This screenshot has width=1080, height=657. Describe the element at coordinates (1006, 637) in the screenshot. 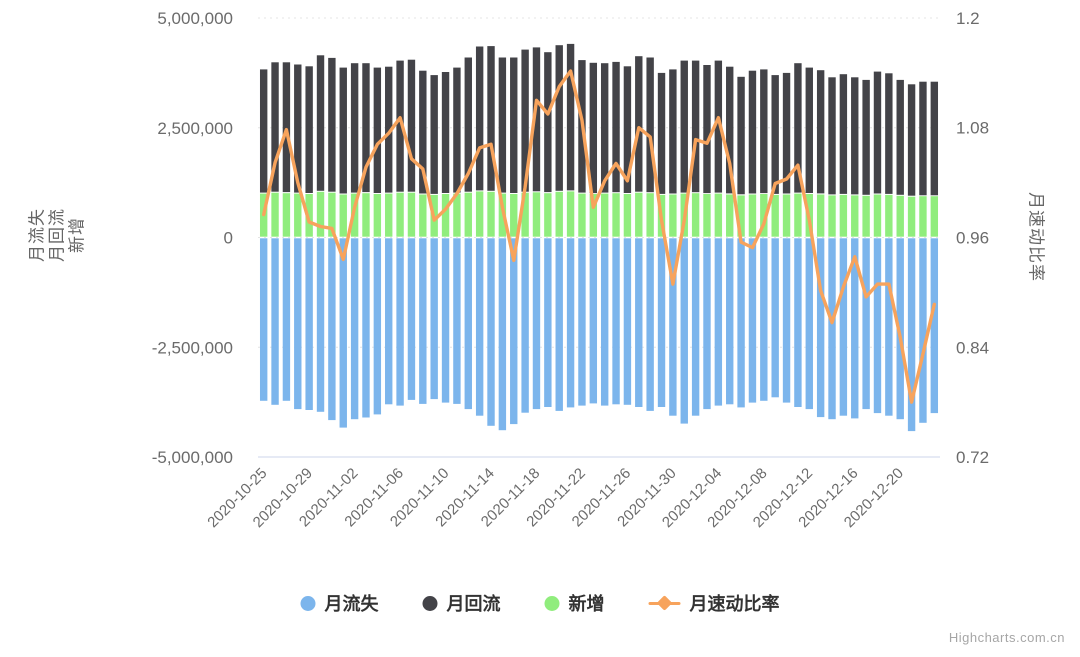

I see `highcharts-credit-link: Highcharts.com.cn` at that location.